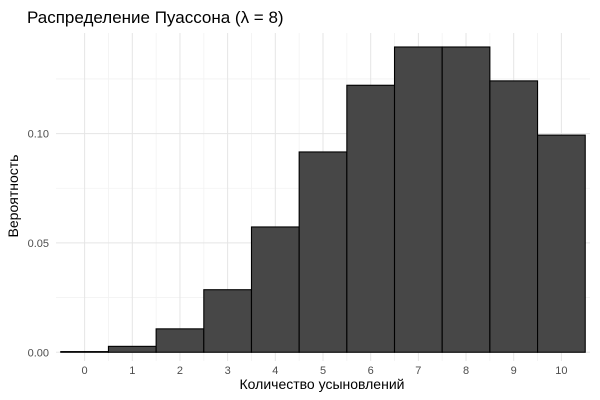 The width and height of the screenshot is (600, 400). I want to click on x-tick-labels: 0 1 2 3 4 5 6 7 8 9 10, so click(325, 371).